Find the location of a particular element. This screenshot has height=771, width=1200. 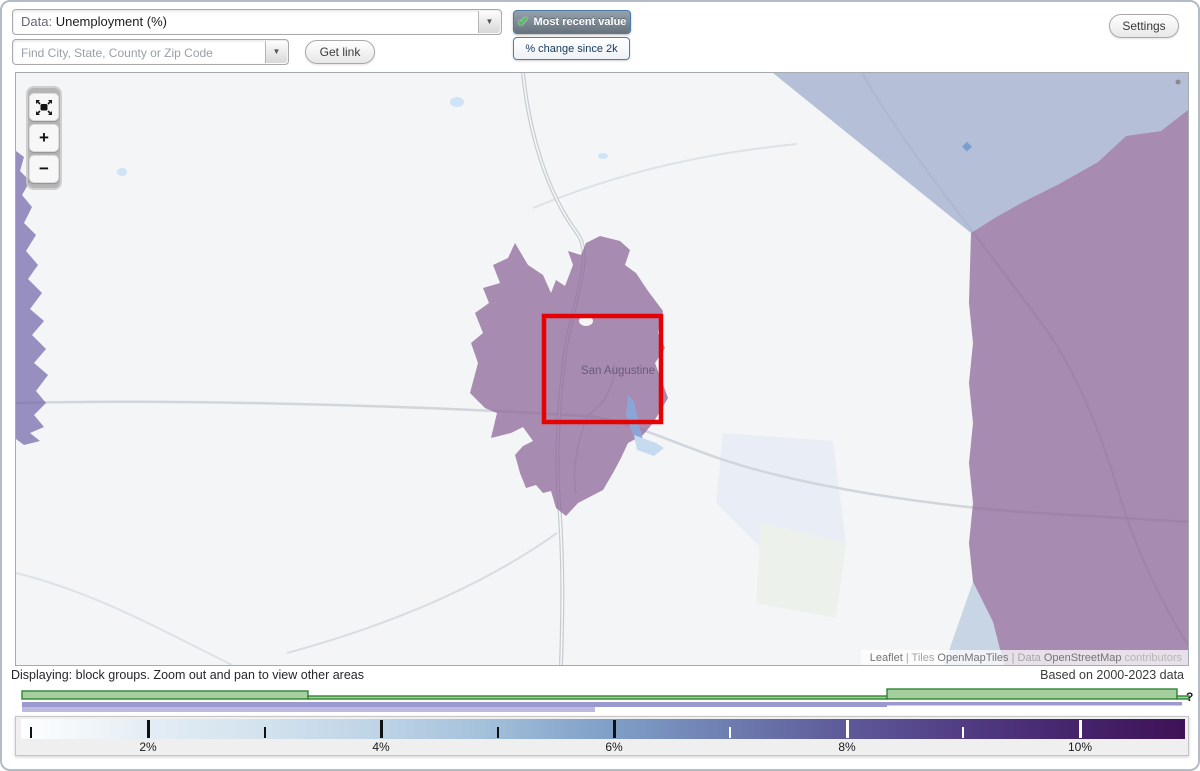

region-east-mauve is located at coordinates (1078, 387).